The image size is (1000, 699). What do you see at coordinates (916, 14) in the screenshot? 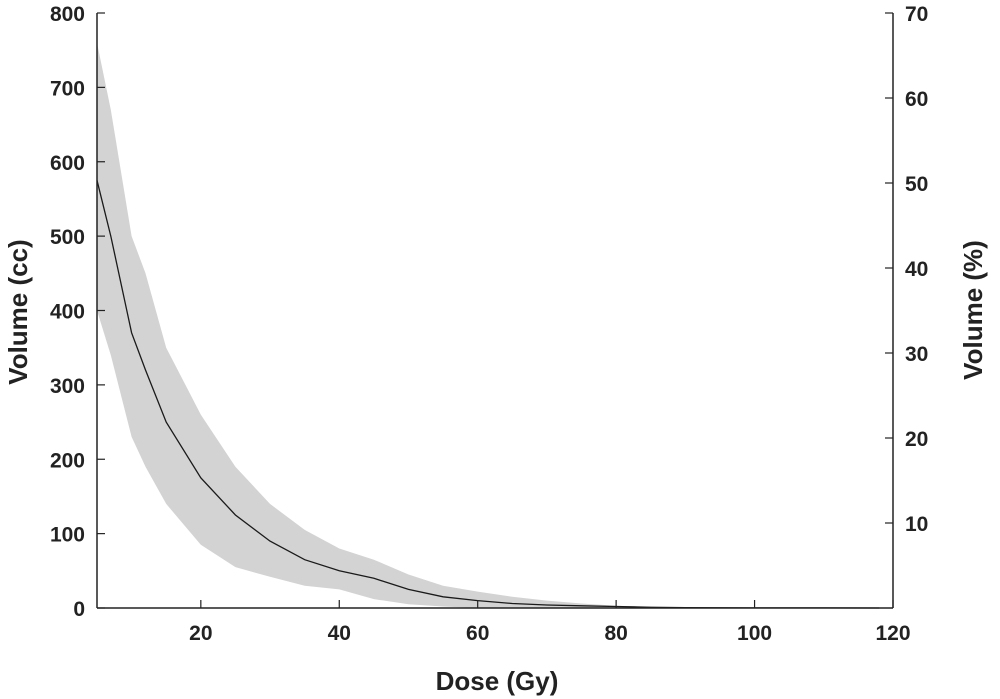
I see `y2-tick-label: 70` at bounding box center [916, 14].